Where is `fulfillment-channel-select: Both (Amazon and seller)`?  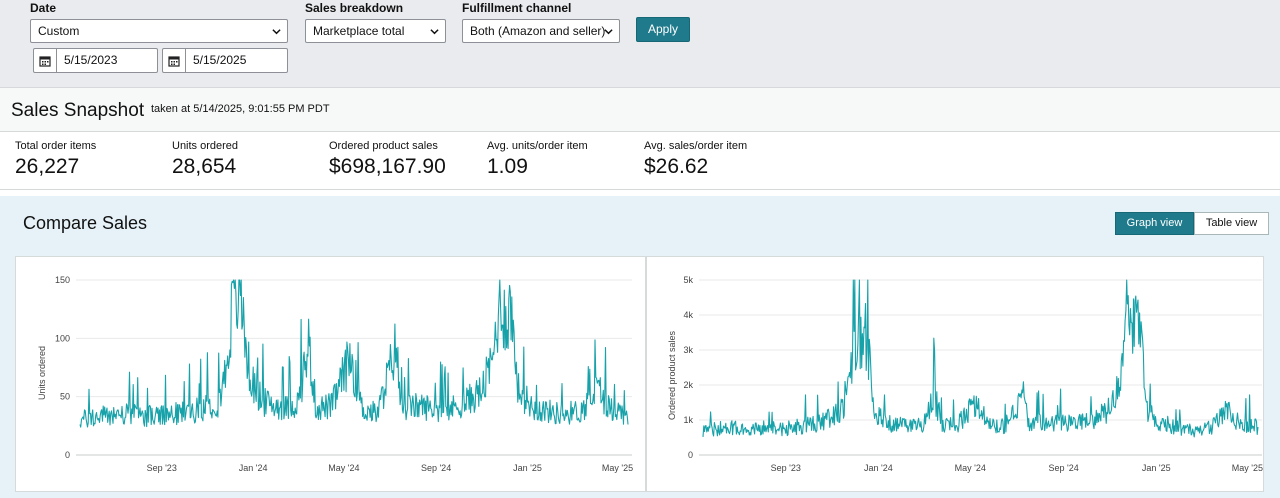 fulfillment-channel-select: Both (Amazon and seller) is located at coordinates (541, 31).